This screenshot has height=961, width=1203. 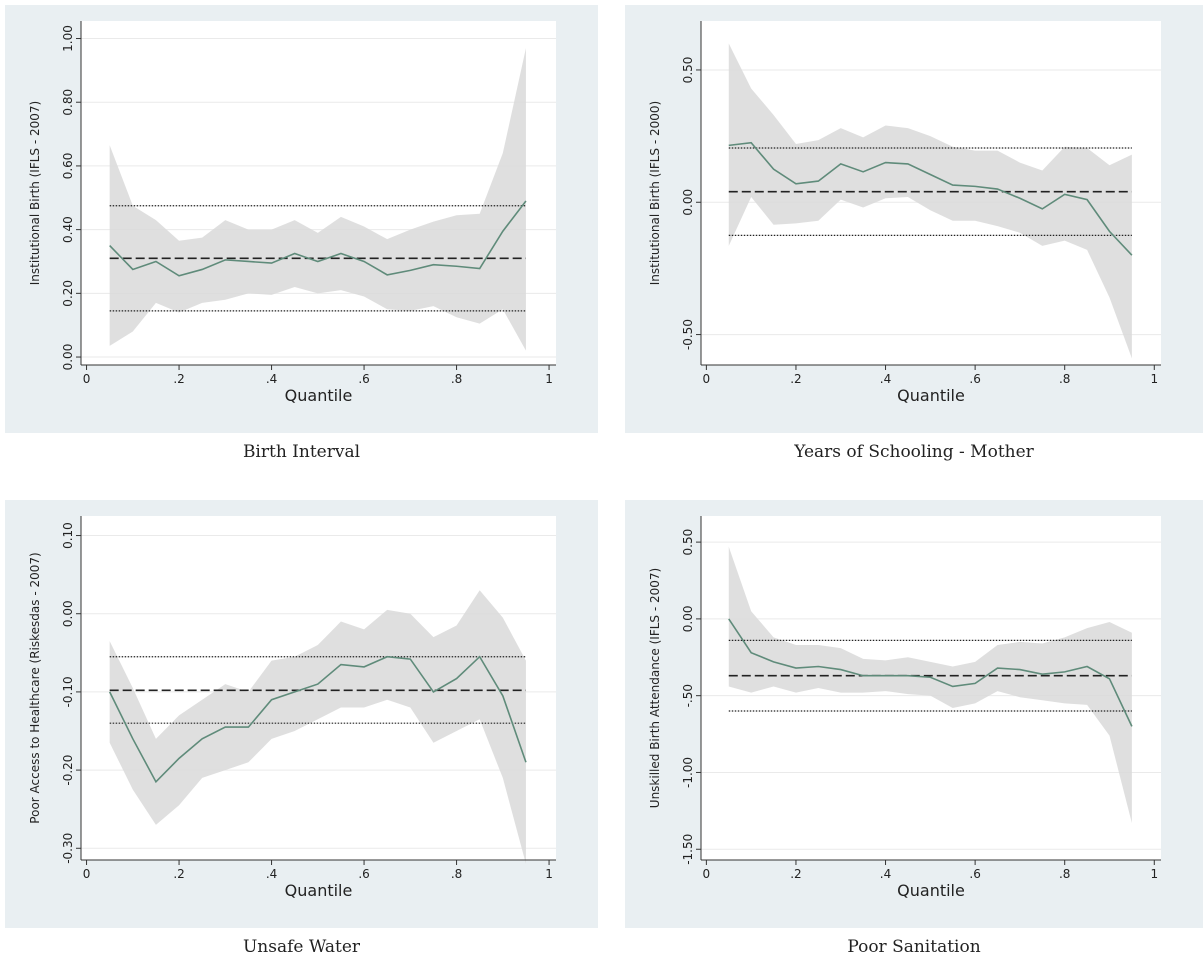 I want to click on y-tick-label: 0.20, so click(x=68, y=293).